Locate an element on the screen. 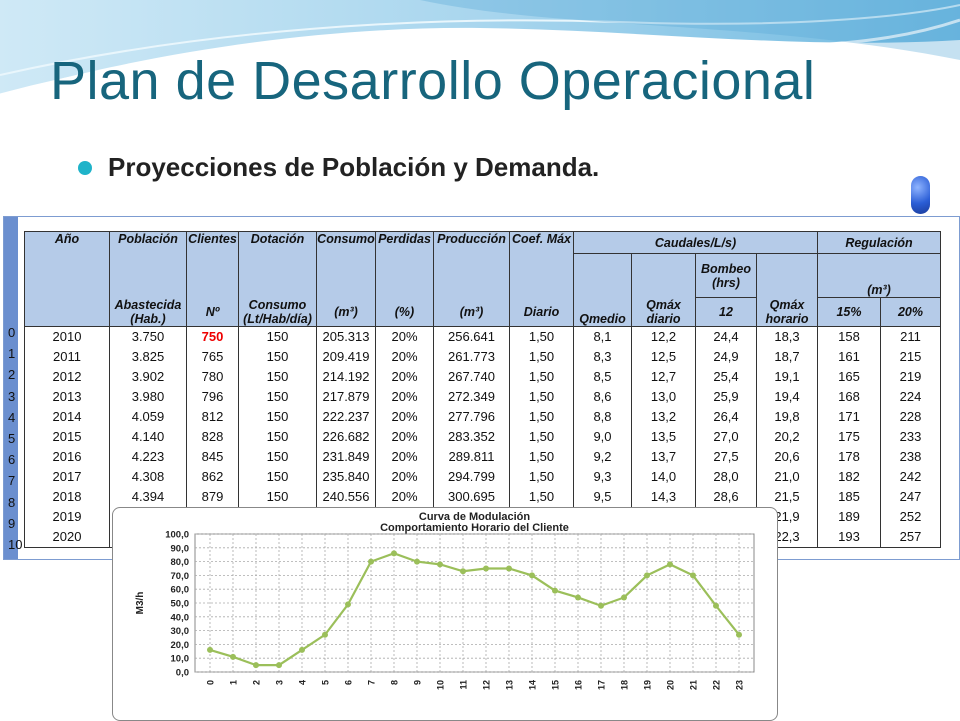  table-cell: 28,0 is located at coordinates (726, 476).